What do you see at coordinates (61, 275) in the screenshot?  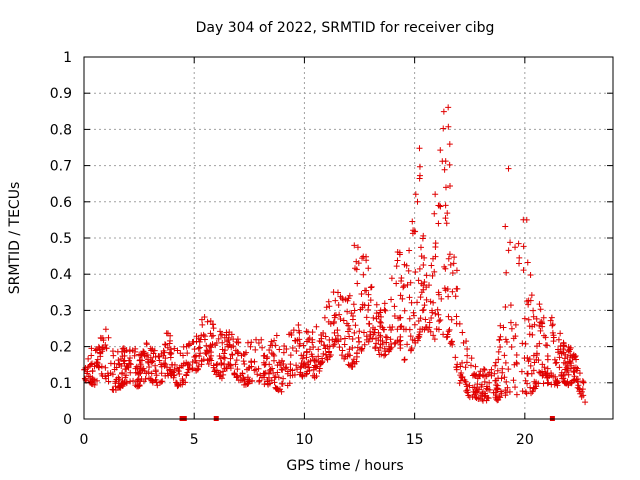 I see `y-tick-label: 0.4` at bounding box center [61, 275].